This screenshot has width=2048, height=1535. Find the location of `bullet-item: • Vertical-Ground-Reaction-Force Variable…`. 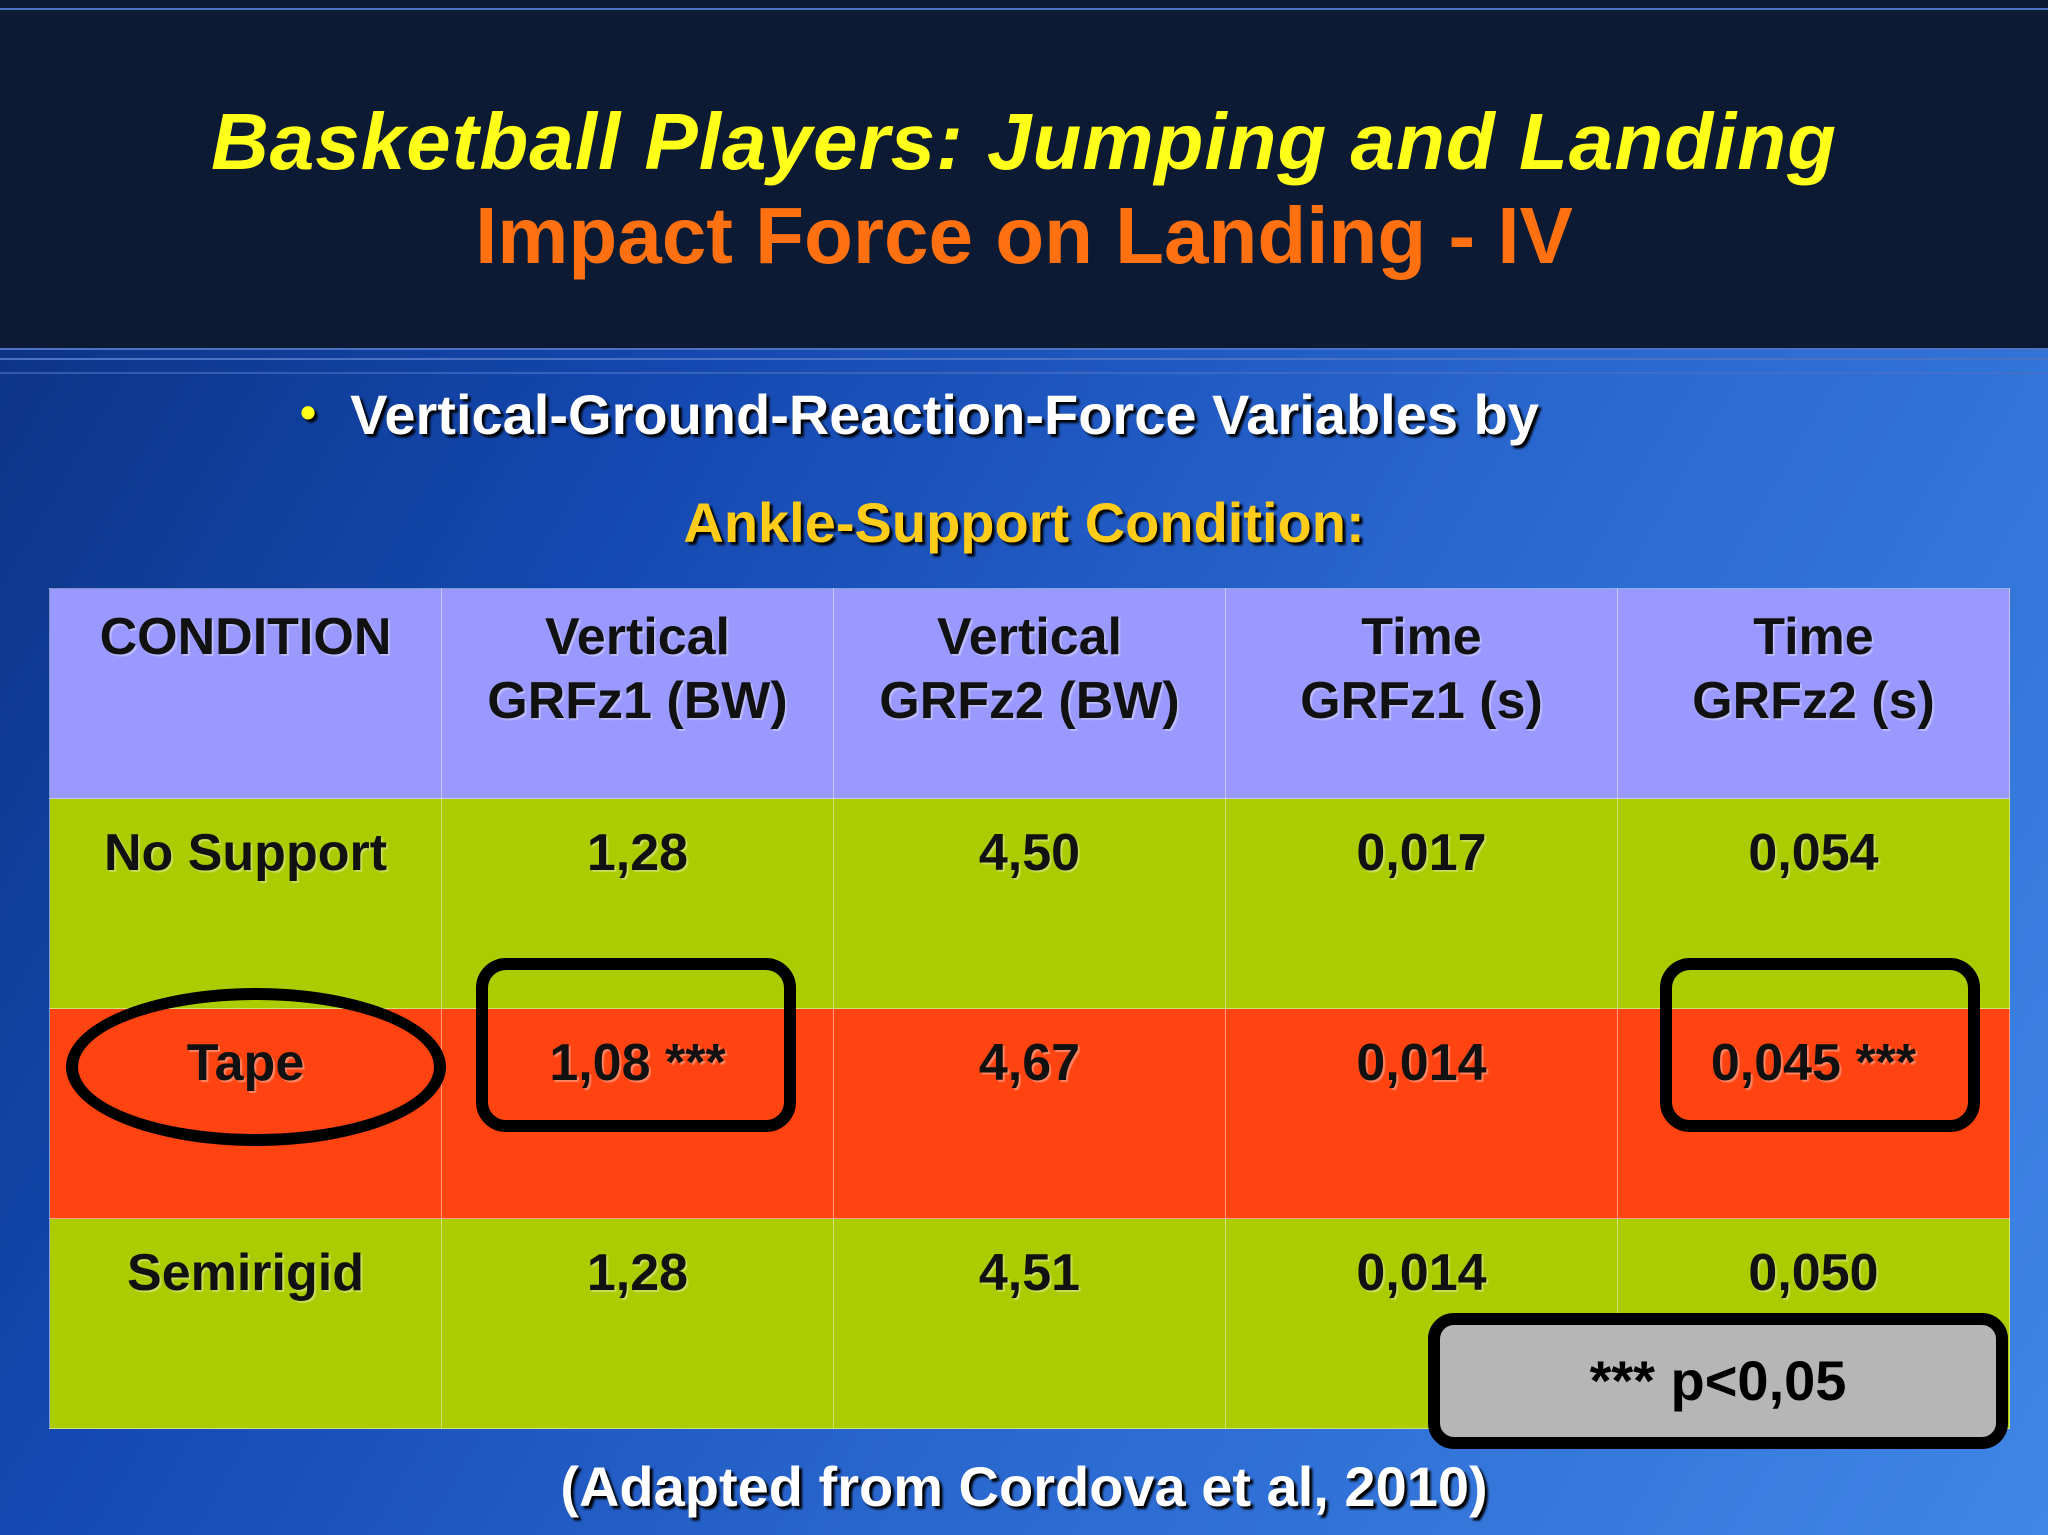

bullet-item: • Vertical-Ground-Reaction-Force Variable… is located at coordinates (919, 414).